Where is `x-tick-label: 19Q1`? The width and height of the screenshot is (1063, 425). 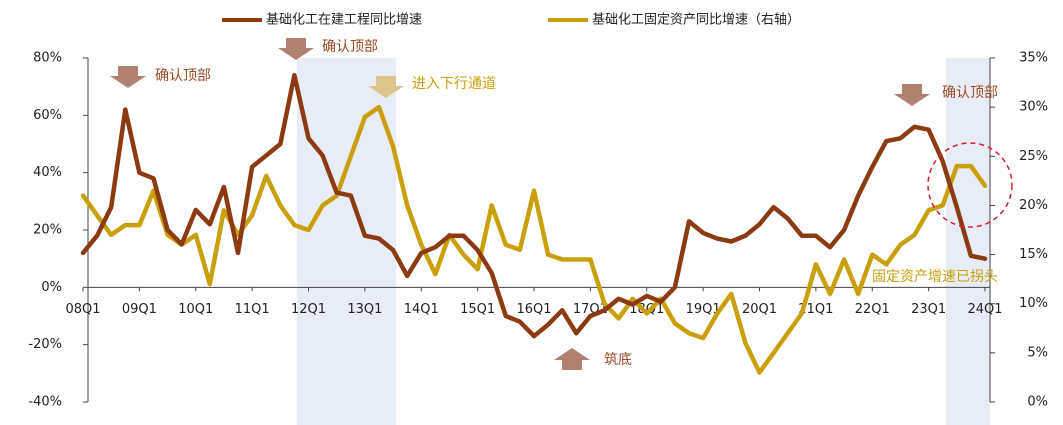 x-tick-label: 19Q1 is located at coordinates (703, 309).